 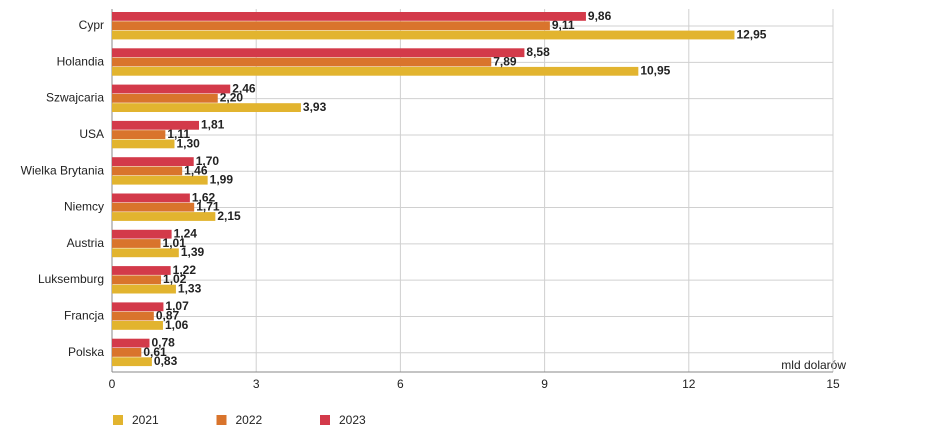 I want to click on y-tick-label: Niemcy, so click(x=84, y=207).